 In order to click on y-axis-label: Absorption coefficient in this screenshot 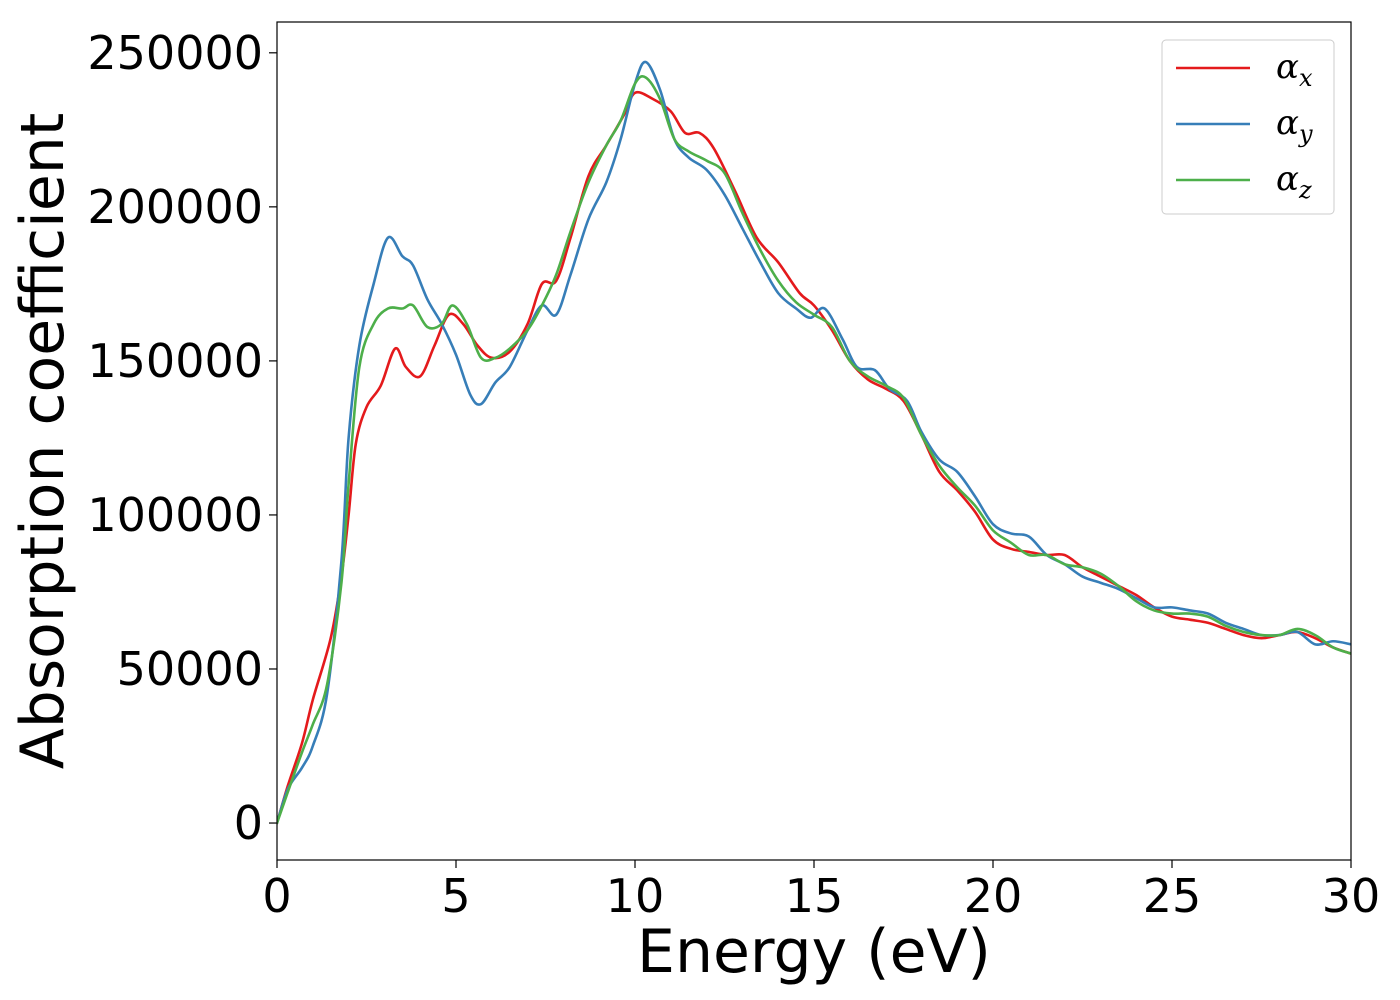, I will do `click(43, 441)`.